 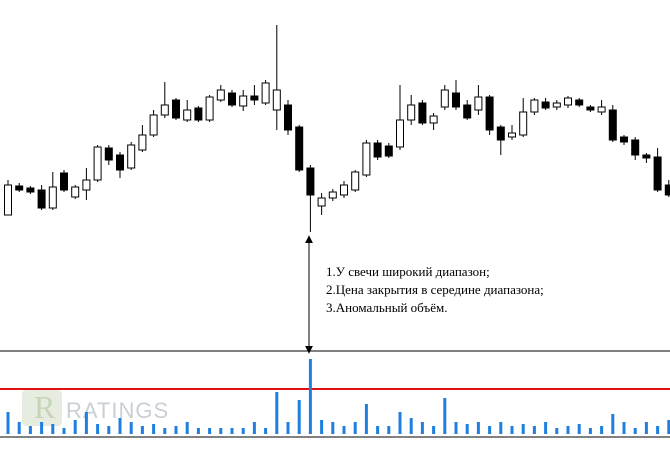 I want to click on watermark-letter: R, so click(x=45, y=407).